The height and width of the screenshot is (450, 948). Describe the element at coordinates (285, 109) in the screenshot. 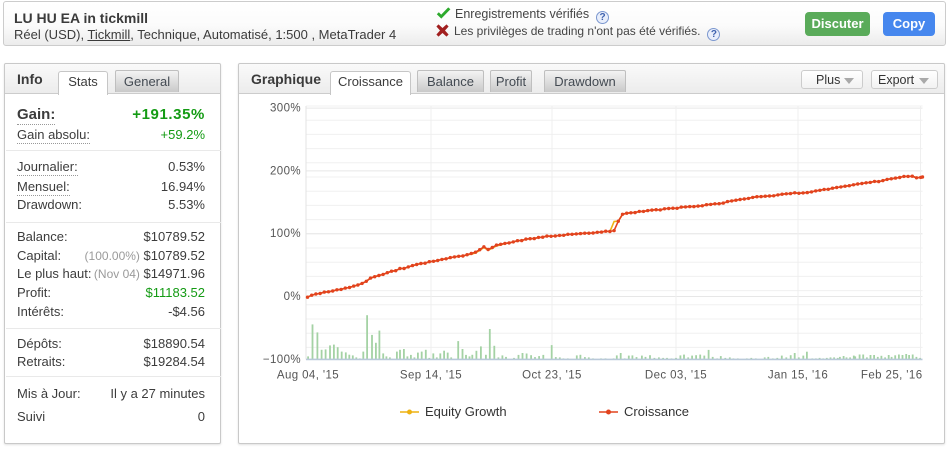

I see `svg-text: 300%` at that location.